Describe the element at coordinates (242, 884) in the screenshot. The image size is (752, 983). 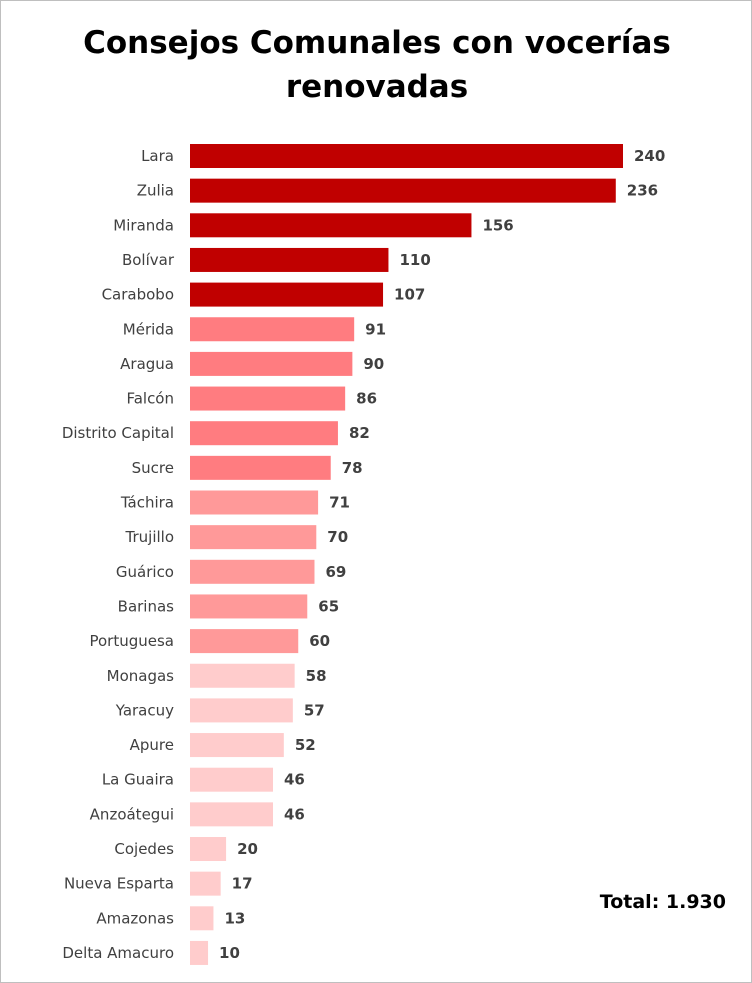
I see `value-label: 17` at that location.